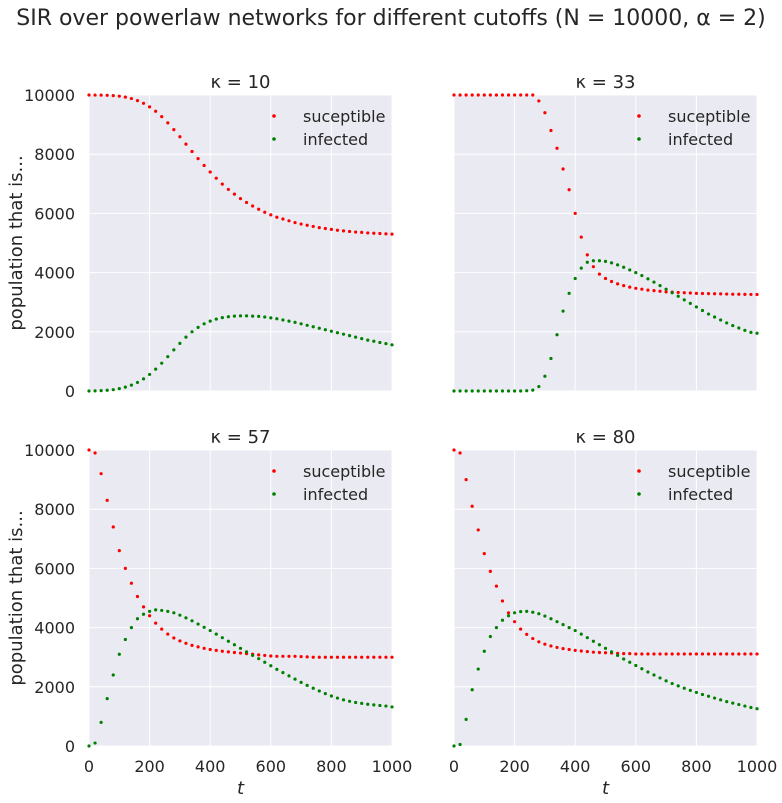  What do you see at coordinates (605, 326) in the screenshot?
I see `series-infected` at bounding box center [605, 326].